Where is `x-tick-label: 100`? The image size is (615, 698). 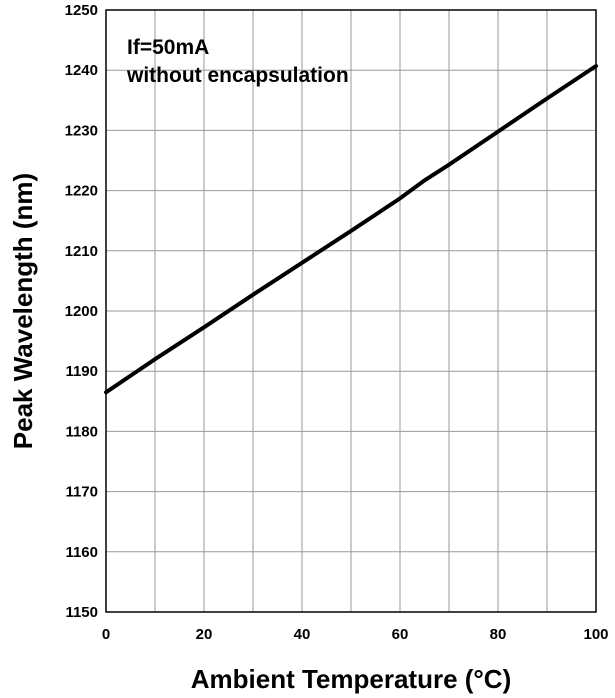
x-tick-label: 100 is located at coordinates (595, 634).